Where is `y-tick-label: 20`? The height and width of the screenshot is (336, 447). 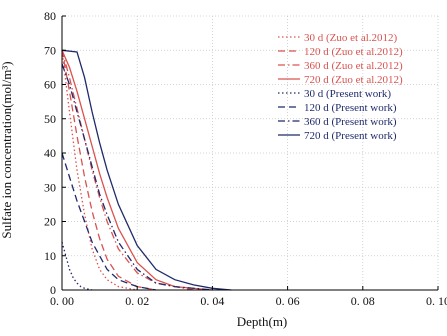
y-tick-label: 20 is located at coordinates (50, 222).